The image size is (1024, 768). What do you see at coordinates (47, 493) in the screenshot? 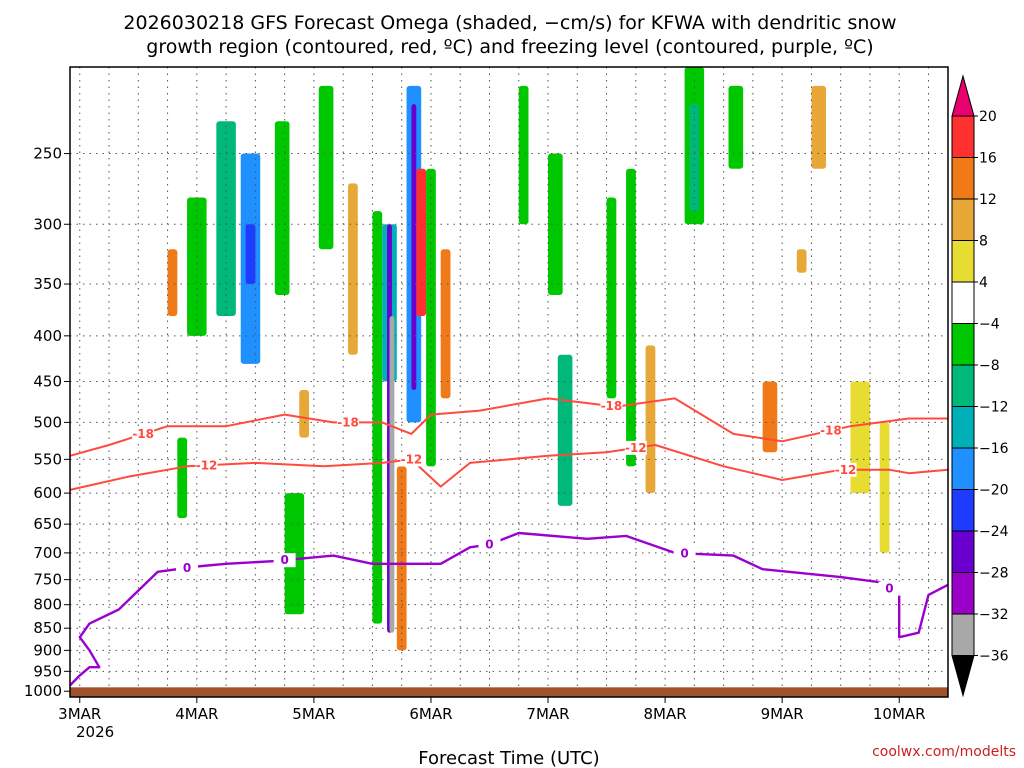
I see `y-tick-label-600: 600` at bounding box center [47, 493].